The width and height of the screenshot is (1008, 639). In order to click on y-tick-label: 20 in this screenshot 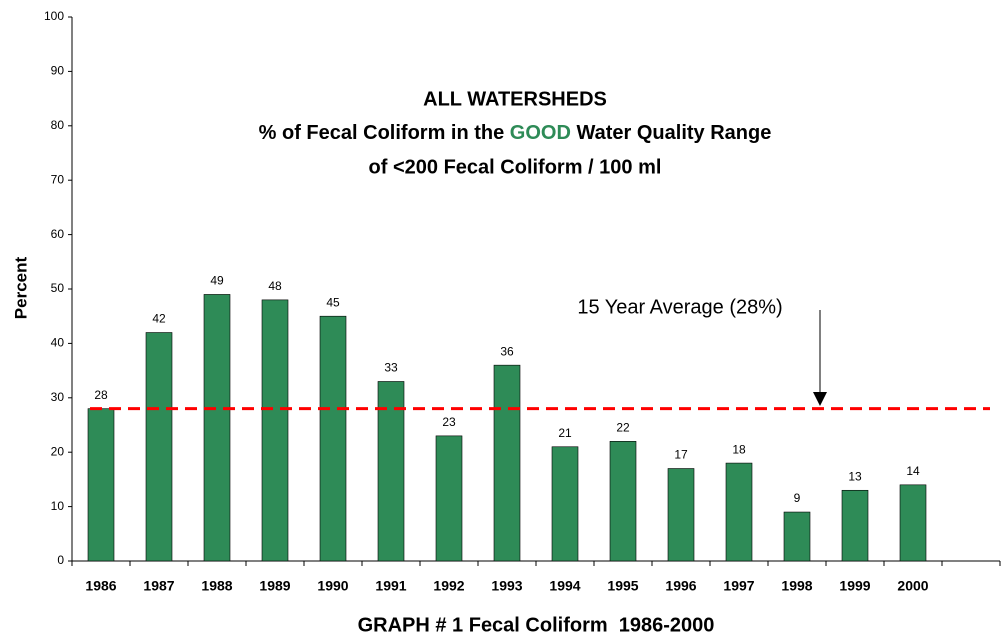, I will do `click(58, 451)`.